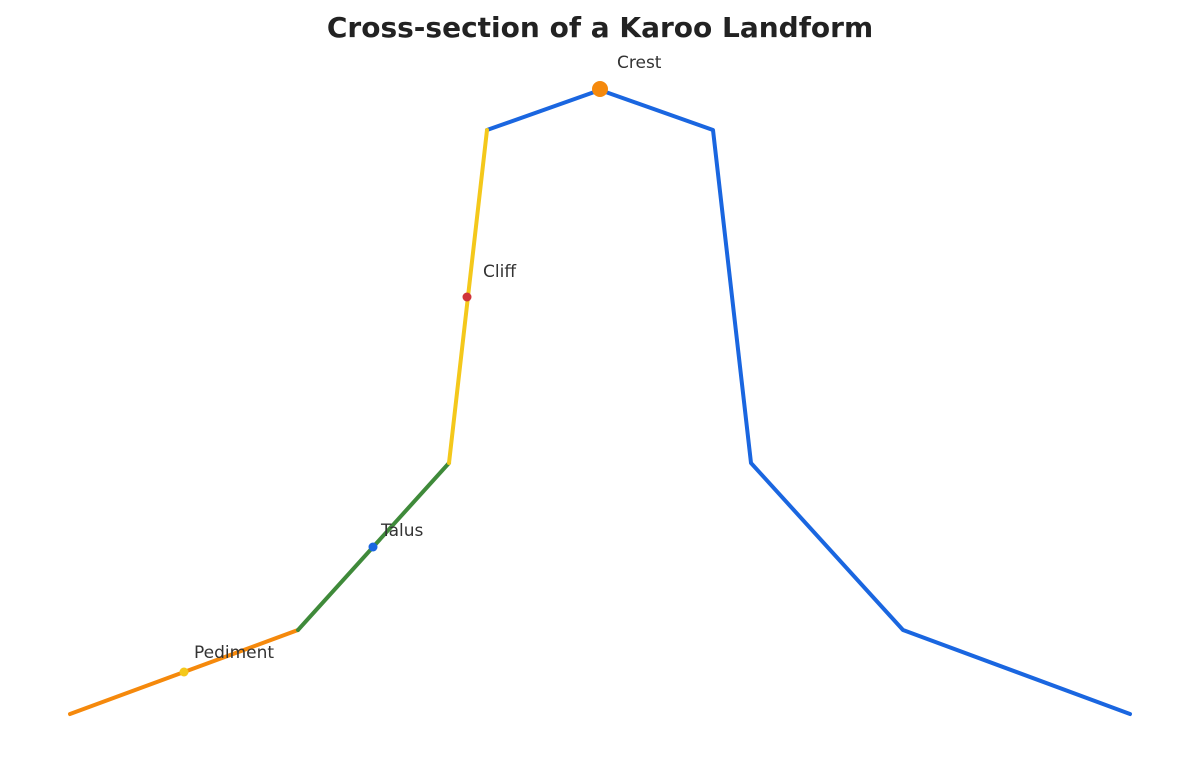 The height and width of the screenshot is (767, 1200). Describe the element at coordinates (234, 653) in the screenshot. I see `pediment-label: Pediment` at that location.